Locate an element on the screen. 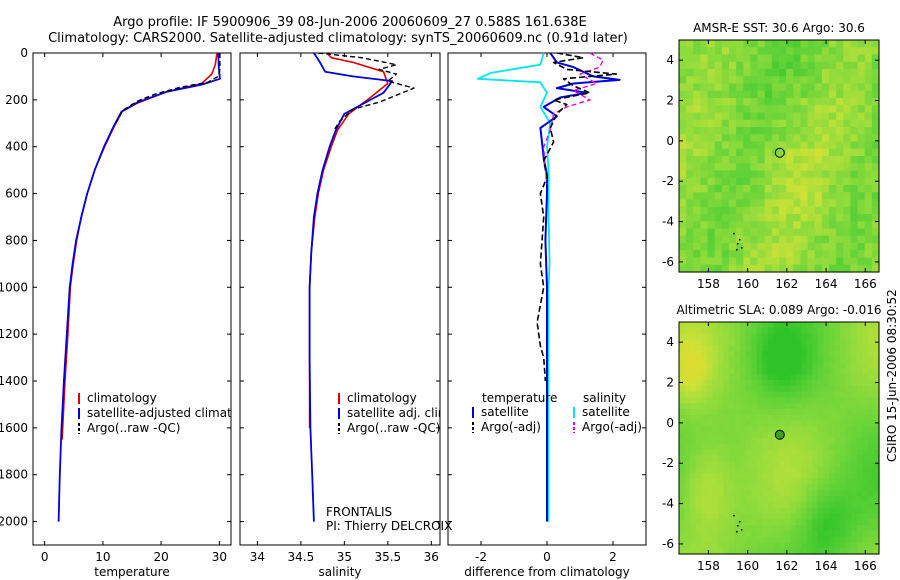 This screenshot has width=900, height=580. x-tick-label: 166 is located at coordinates (865, 284).